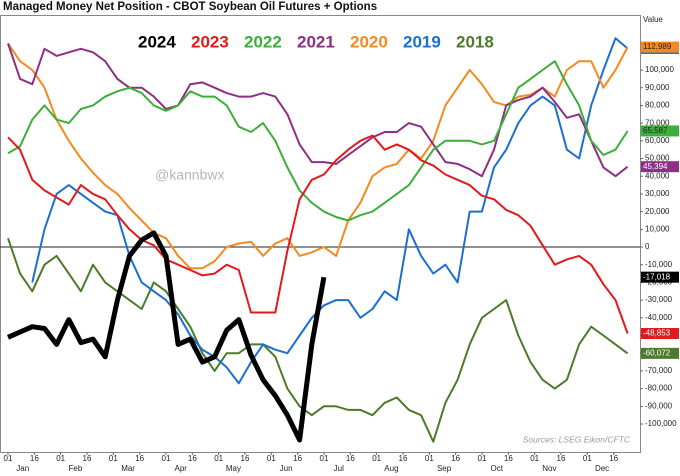  I want to click on source-note: Sources: LSEG Eikon/CFTC, so click(577, 439).